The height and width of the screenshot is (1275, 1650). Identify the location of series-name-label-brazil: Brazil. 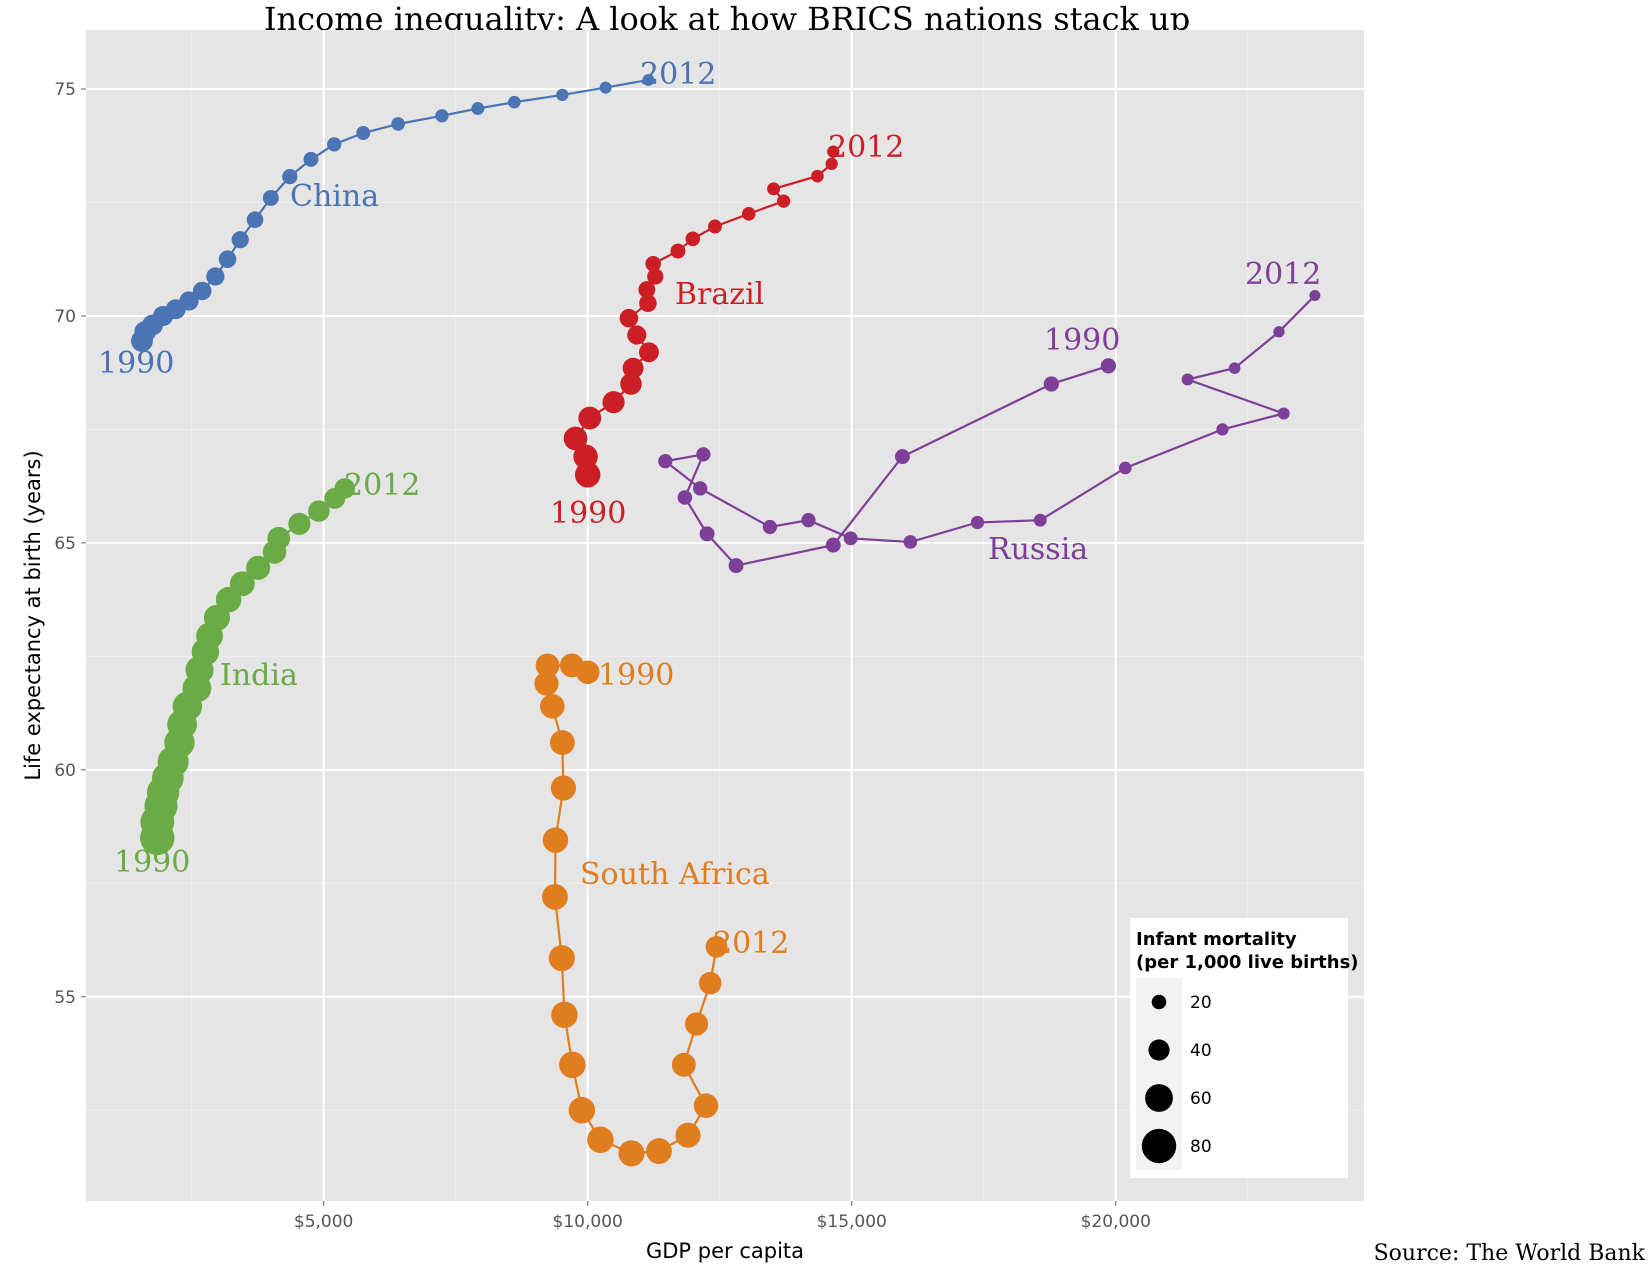
(719, 294).